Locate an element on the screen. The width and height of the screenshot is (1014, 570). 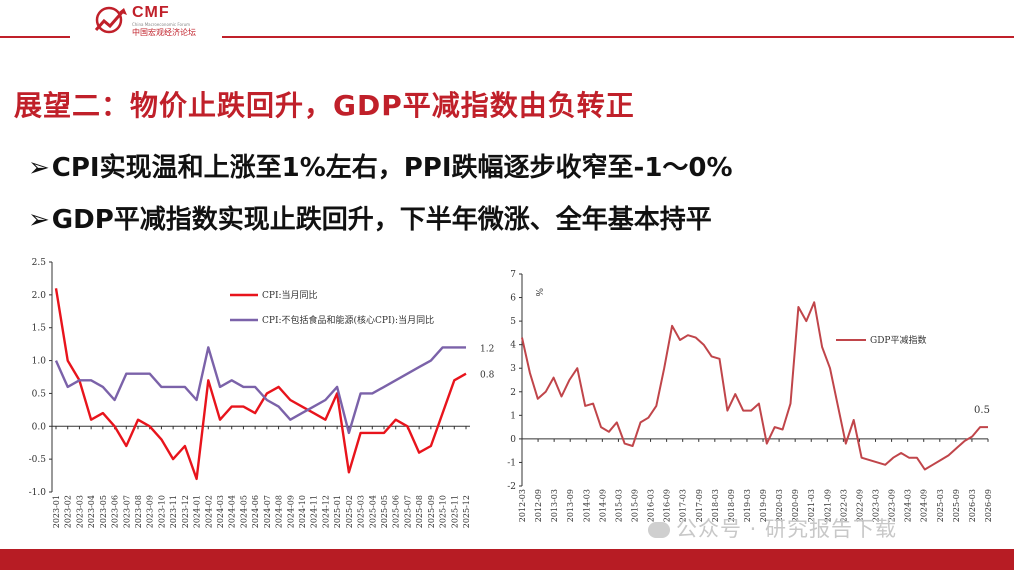
x-tick-label: 2023-10 is located at coordinates (161, 511).